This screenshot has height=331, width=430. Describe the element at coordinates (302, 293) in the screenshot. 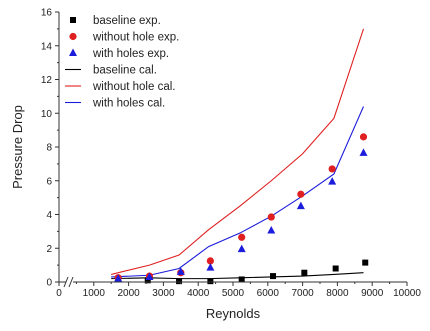

I see `x-tick-label: 7000` at that location.